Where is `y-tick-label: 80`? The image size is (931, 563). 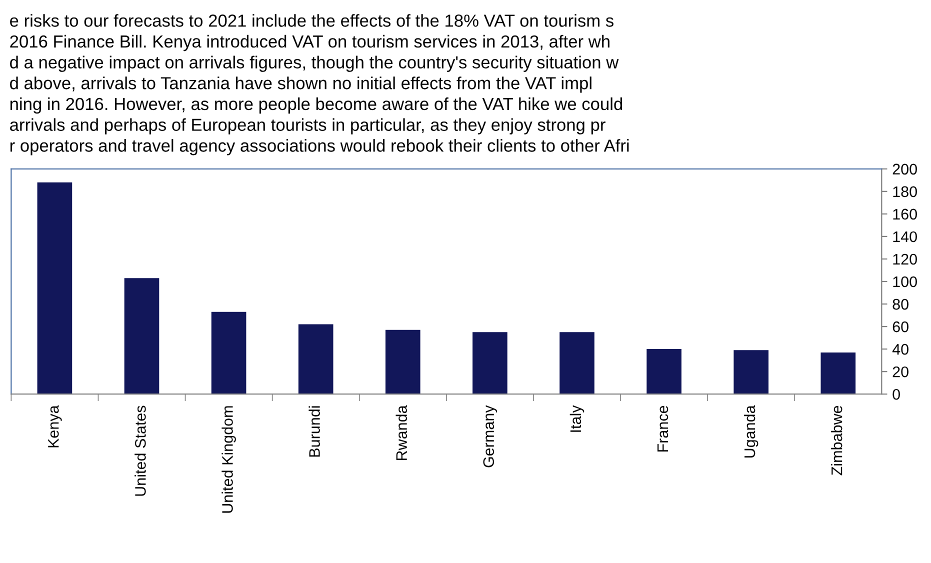 y-tick-label: 80 is located at coordinates (900, 304).